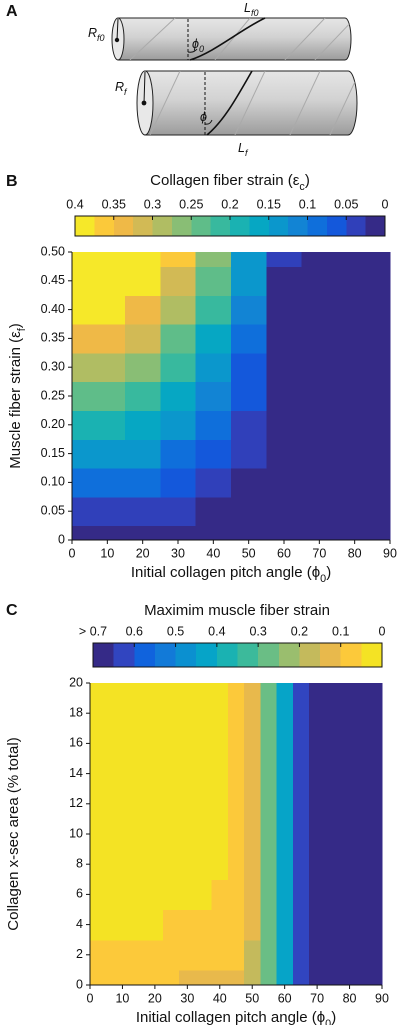 The width and height of the screenshot is (400, 1025). What do you see at coordinates (53, 280) in the screenshot?
I see `y-tick-label: 0.45` at bounding box center [53, 280].